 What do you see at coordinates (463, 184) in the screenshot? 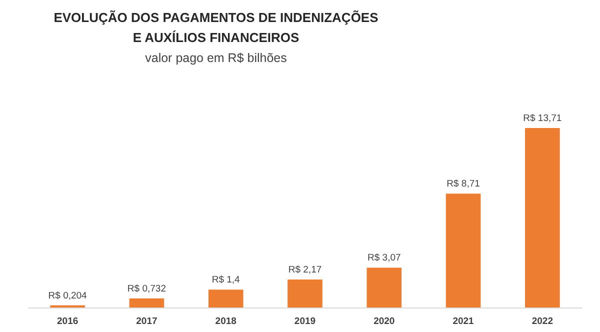
I see `data-label: R$ 8,71` at bounding box center [463, 184].